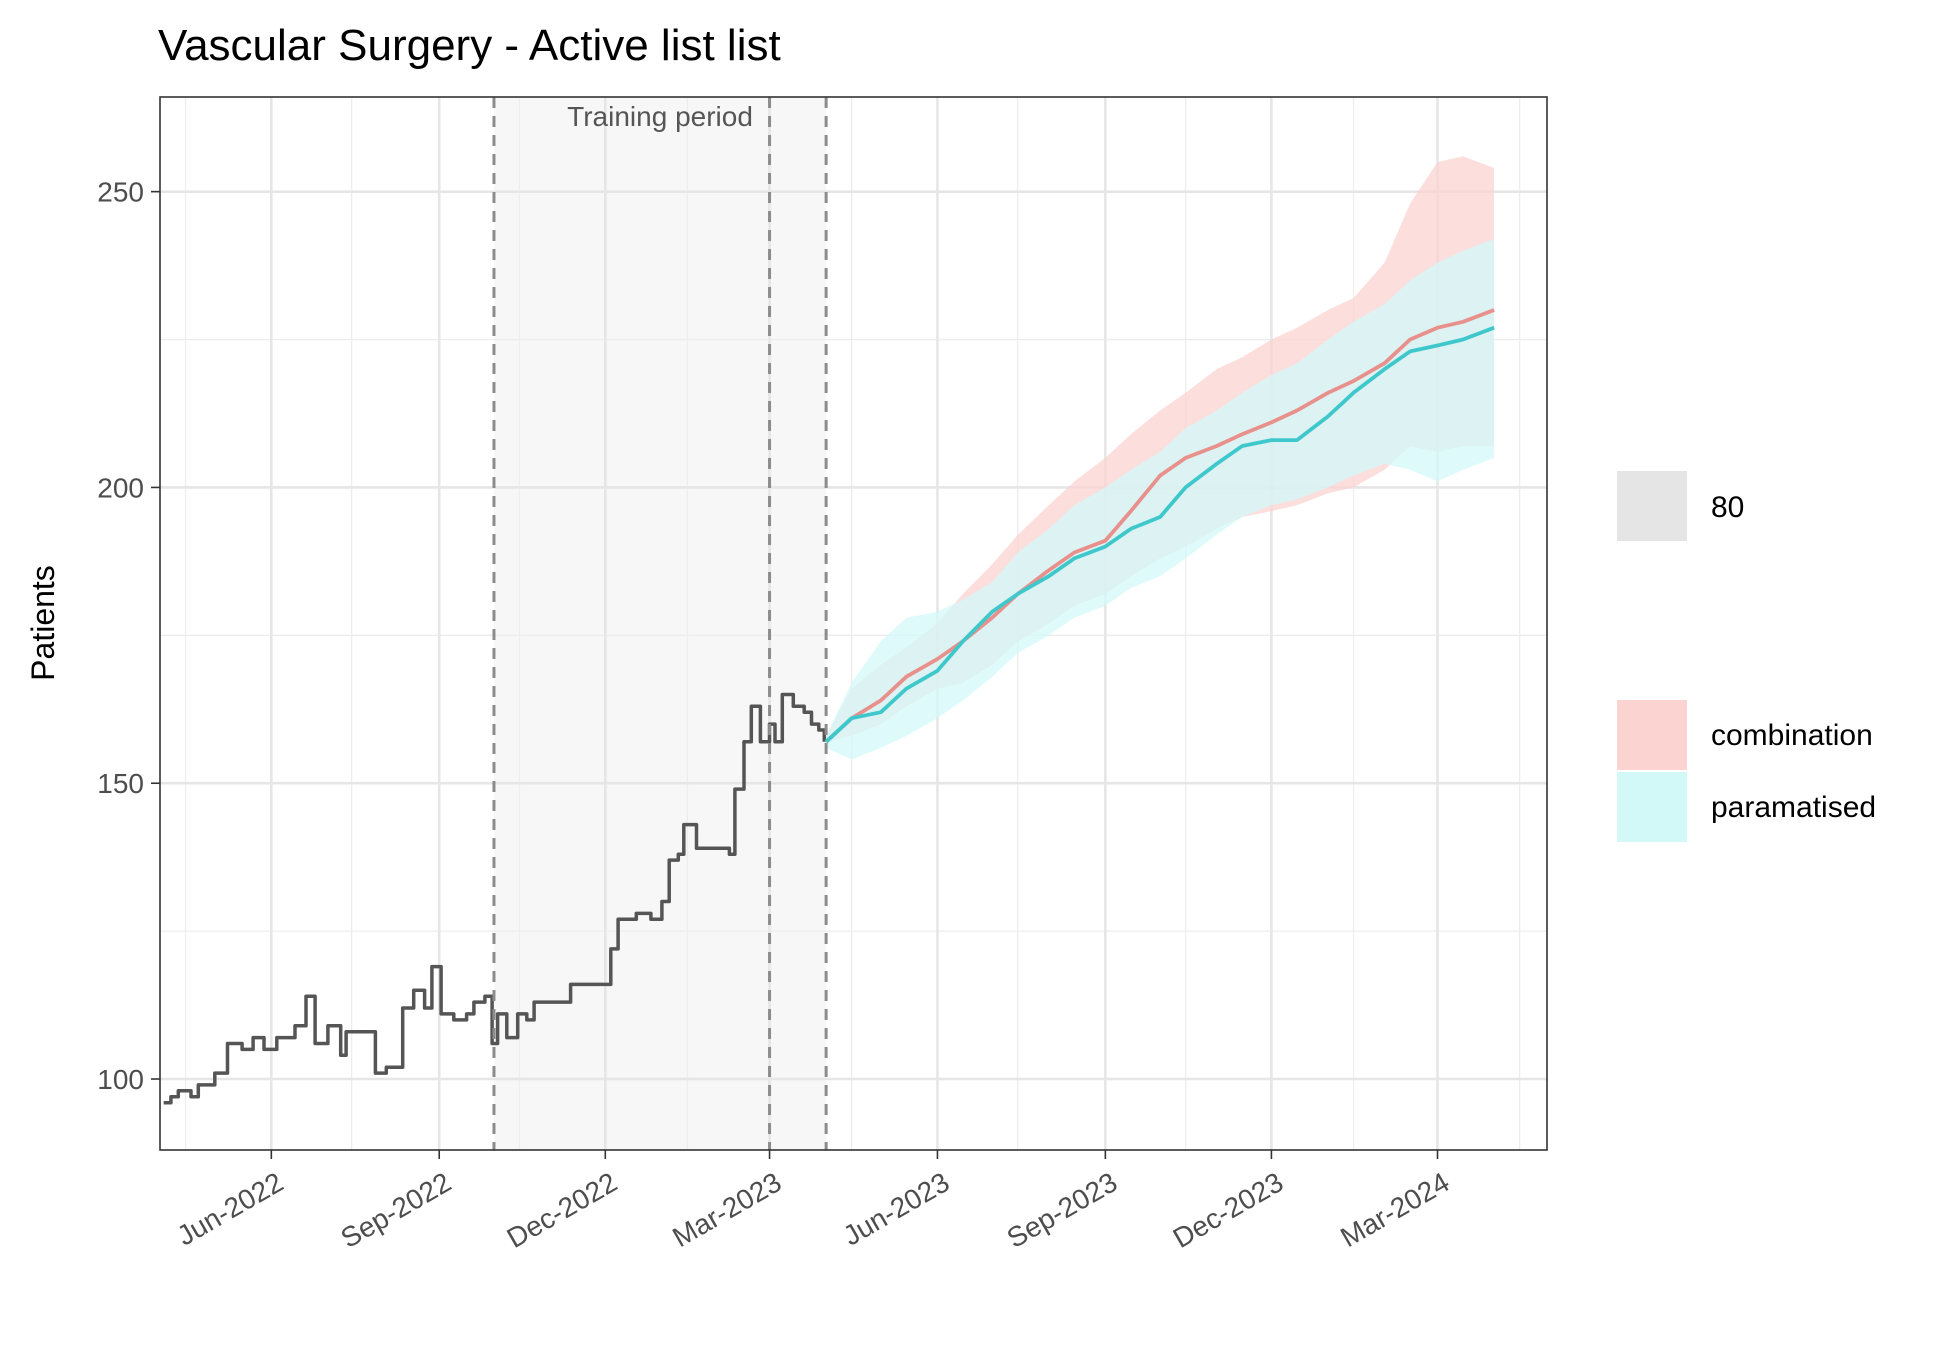  I want to click on y-tick-label: 150, so click(120, 783).